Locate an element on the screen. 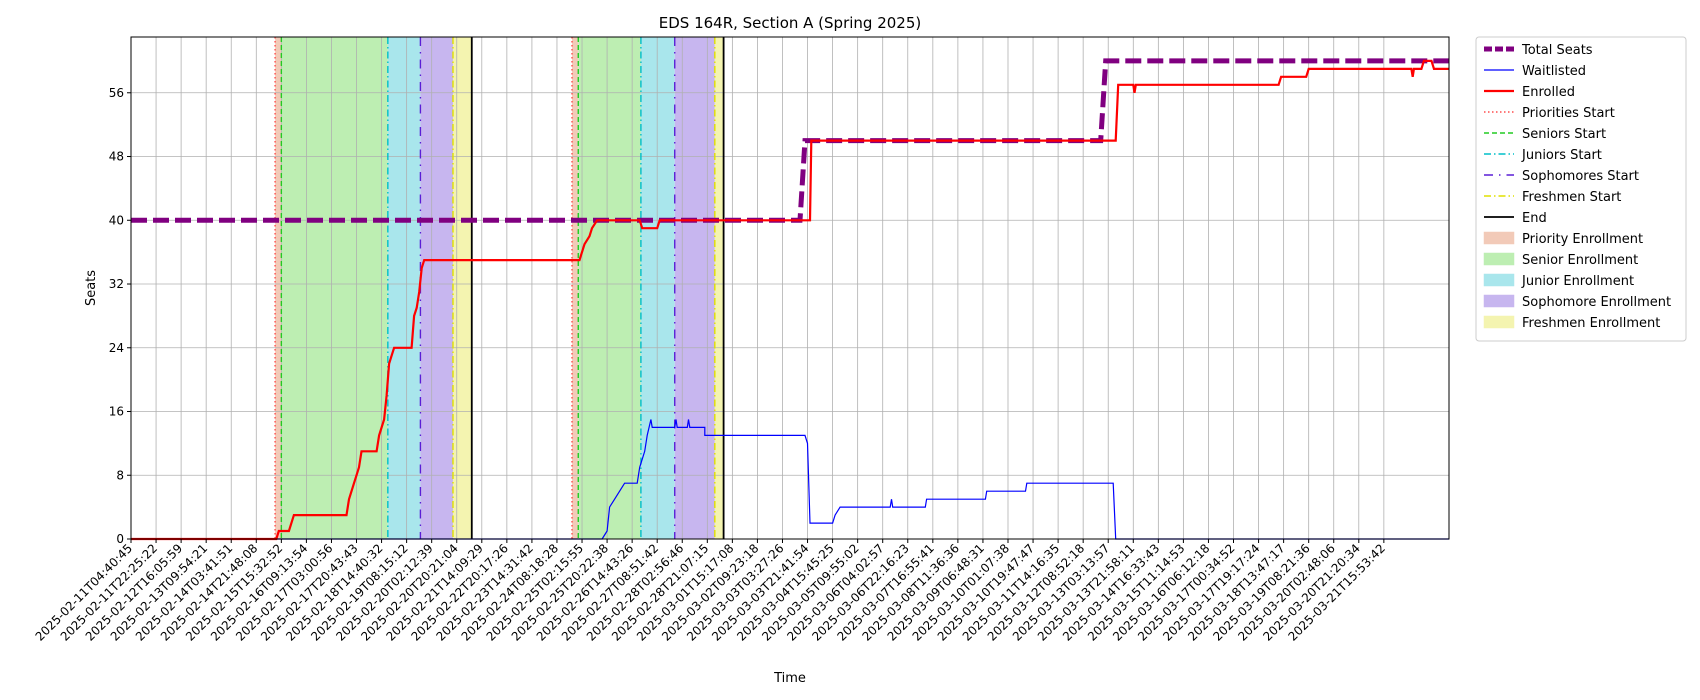  x-axis-label: Time is located at coordinates (789, 678).